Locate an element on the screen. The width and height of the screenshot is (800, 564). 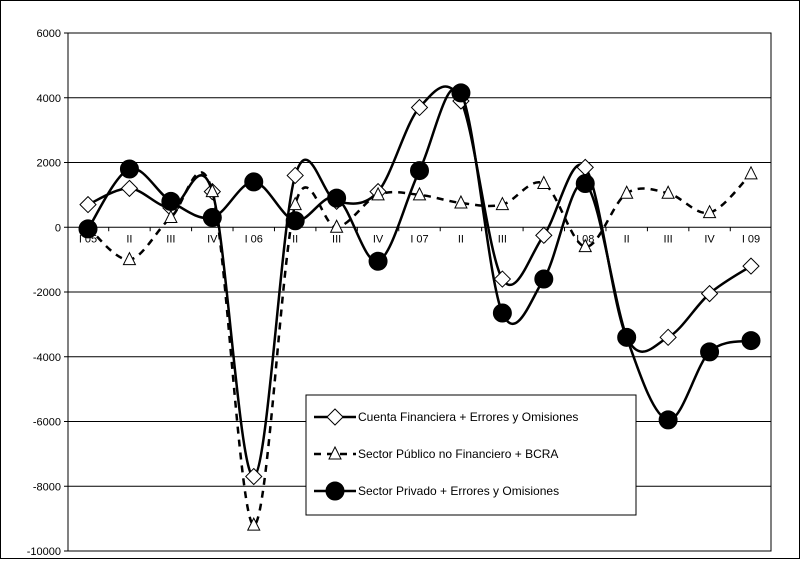
legend-entry: Sector Público no Financiero + BCRA is located at coordinates (436, 453).